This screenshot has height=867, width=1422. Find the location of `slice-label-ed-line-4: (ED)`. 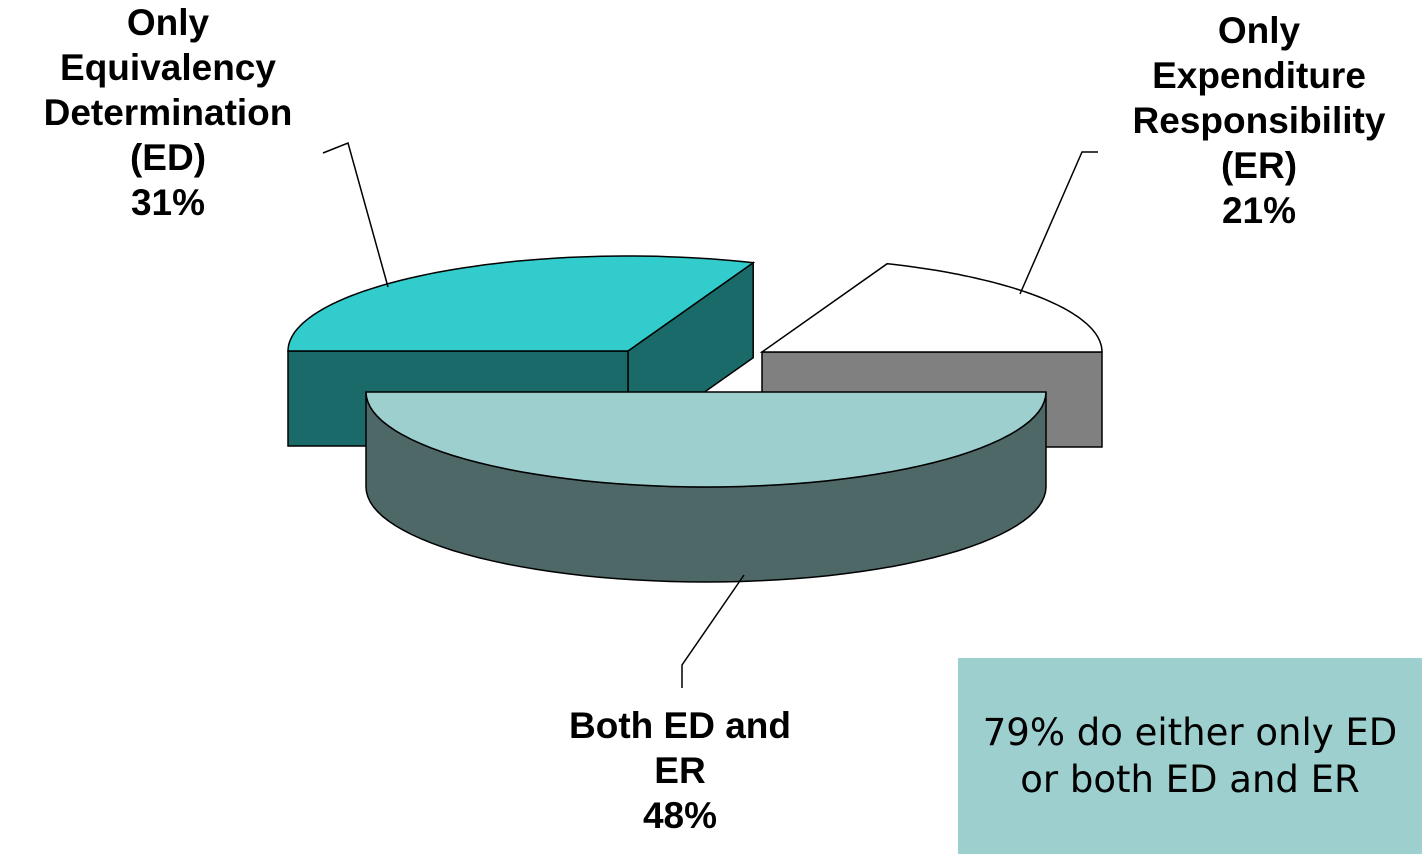

slice-label-ed-line-4: (ED) is located at coordinates (168, 157).